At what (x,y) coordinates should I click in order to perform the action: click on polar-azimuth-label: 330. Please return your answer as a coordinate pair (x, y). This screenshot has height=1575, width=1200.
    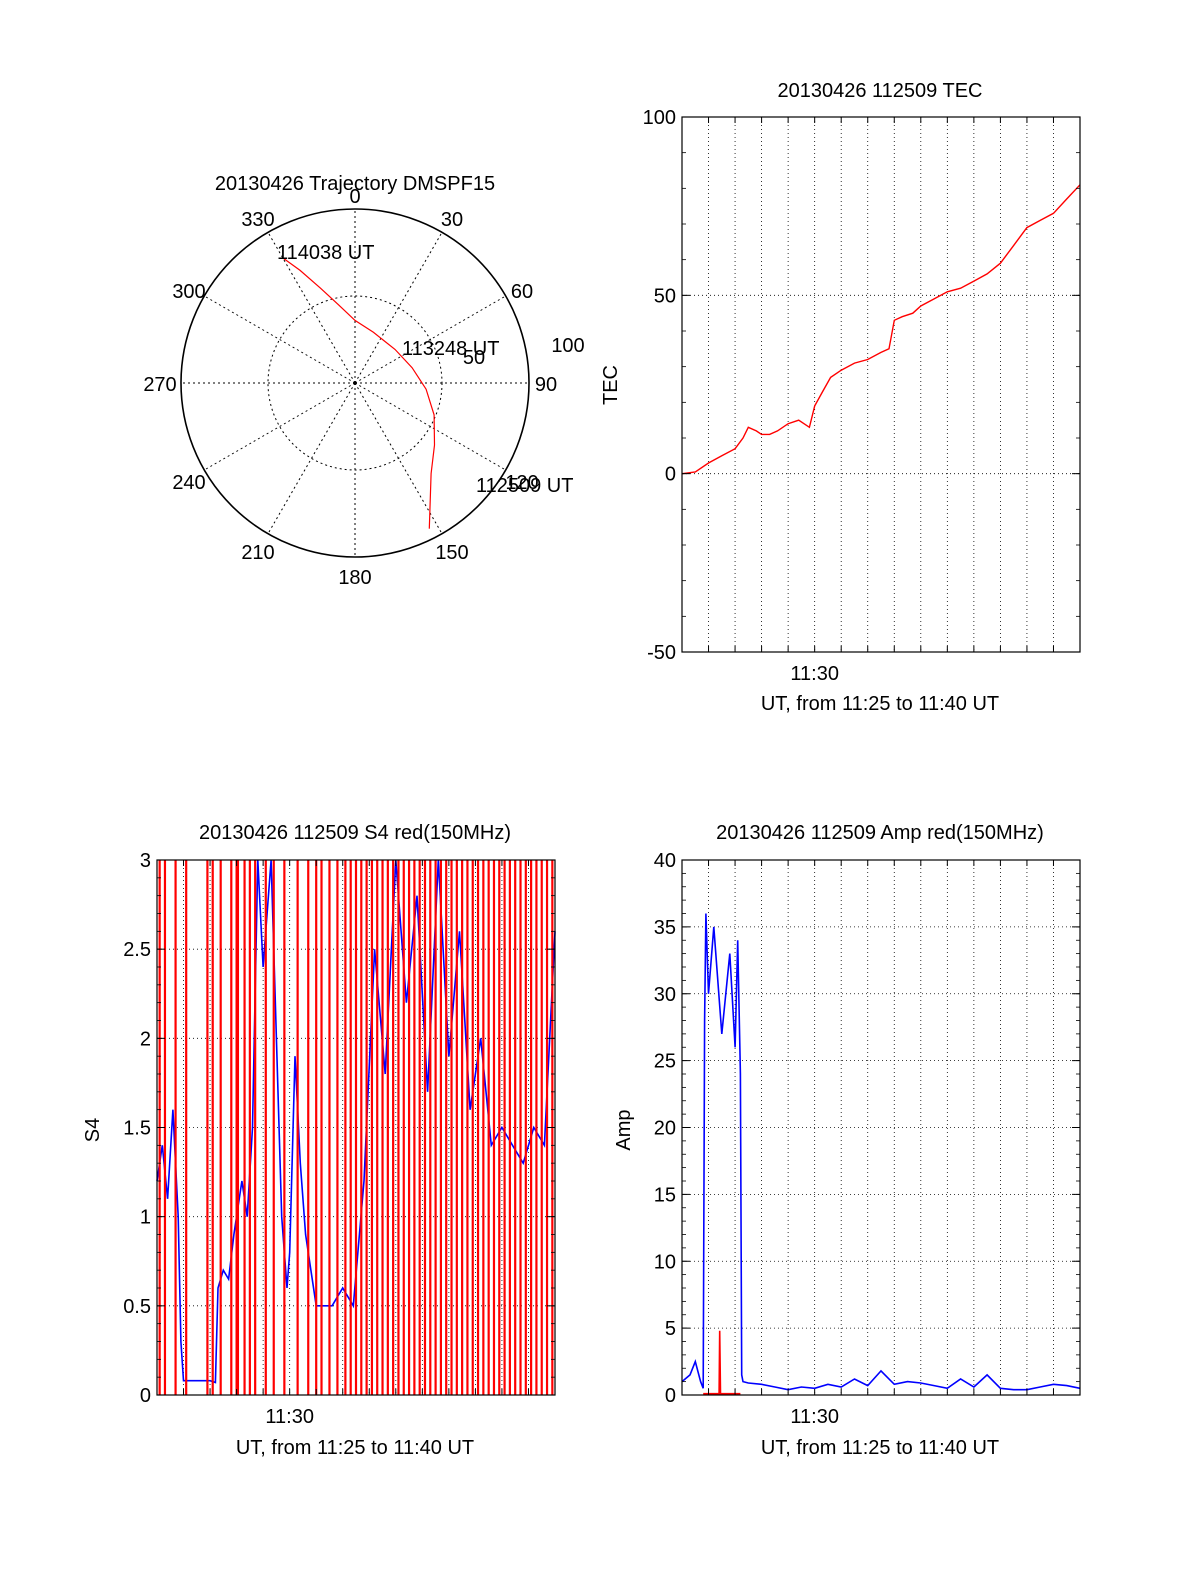
    Looking at the image, I should click on (257, 220).